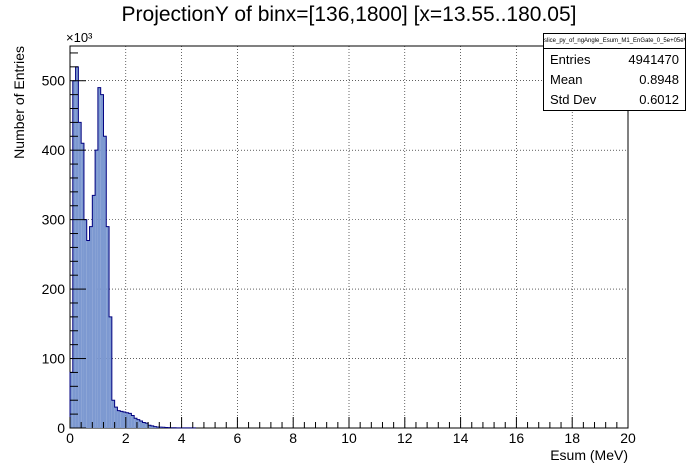 This screenshot has height=476, width=698. What do you see at coordinates (659, 79) in the screenshot?
I see `stats-value: 0.8948` at bounding box center [659, 79].